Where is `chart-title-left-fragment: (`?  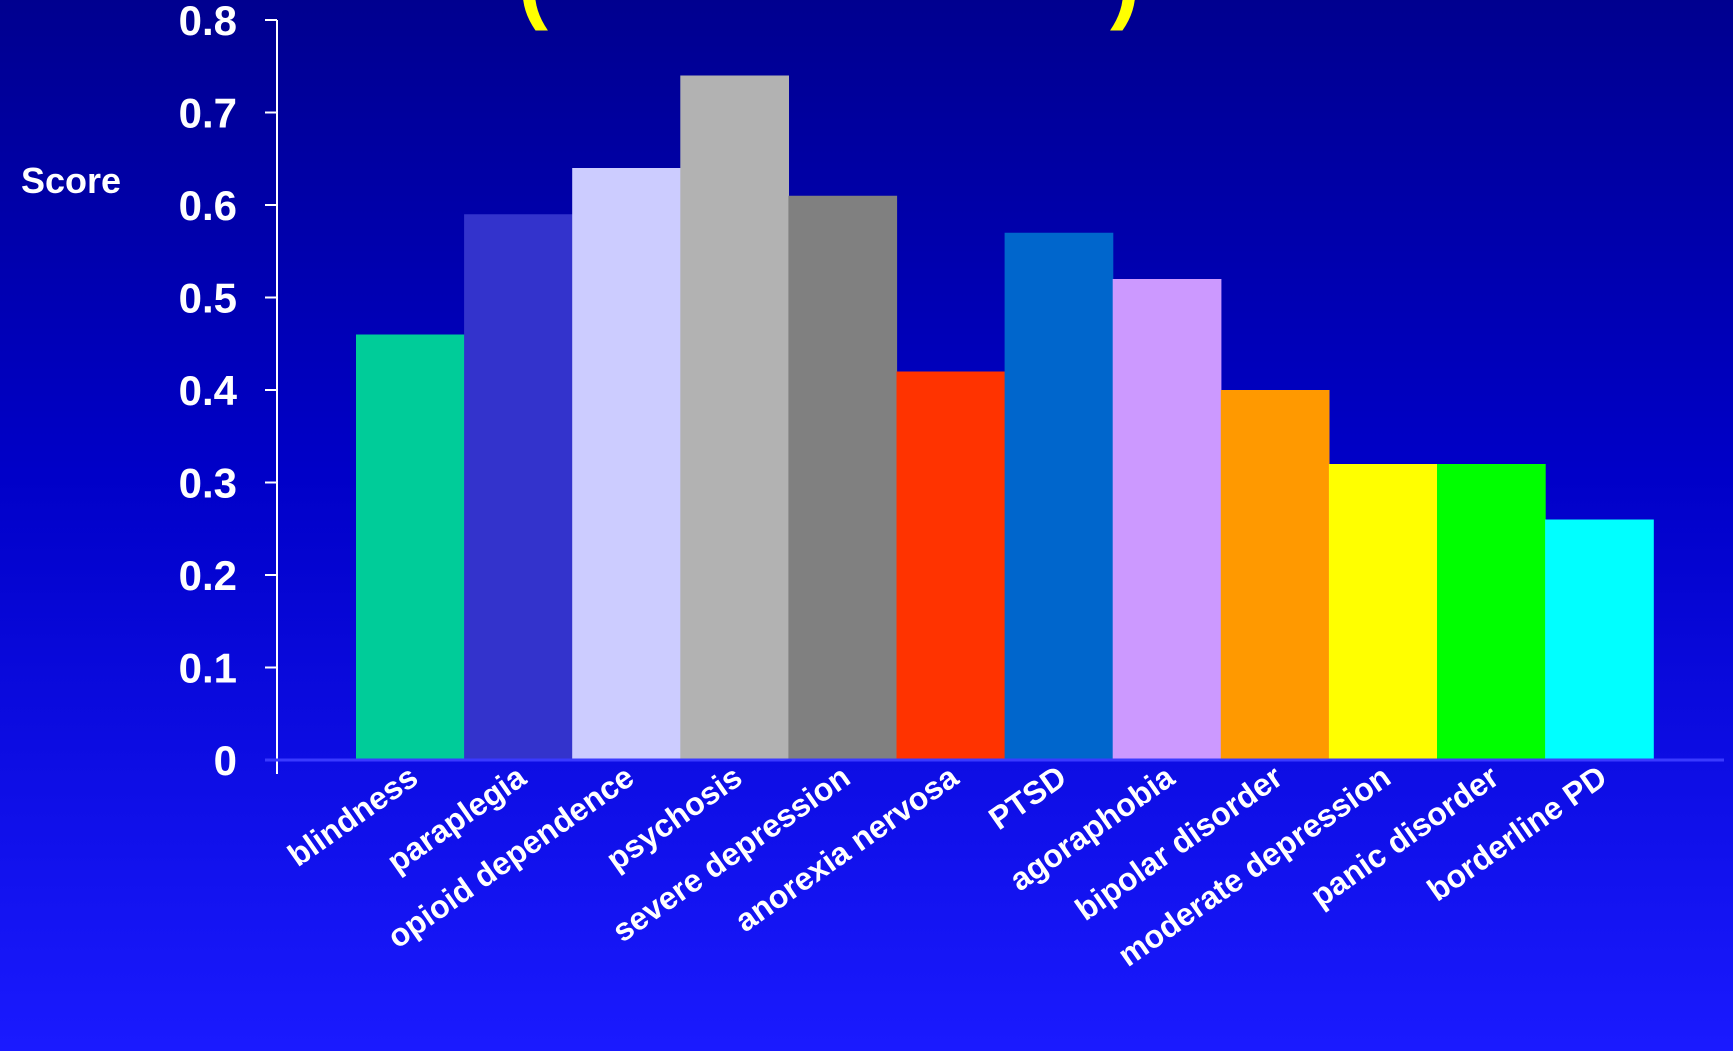
chart-title-left-fragment: ( is located at coordinates (533, 16).